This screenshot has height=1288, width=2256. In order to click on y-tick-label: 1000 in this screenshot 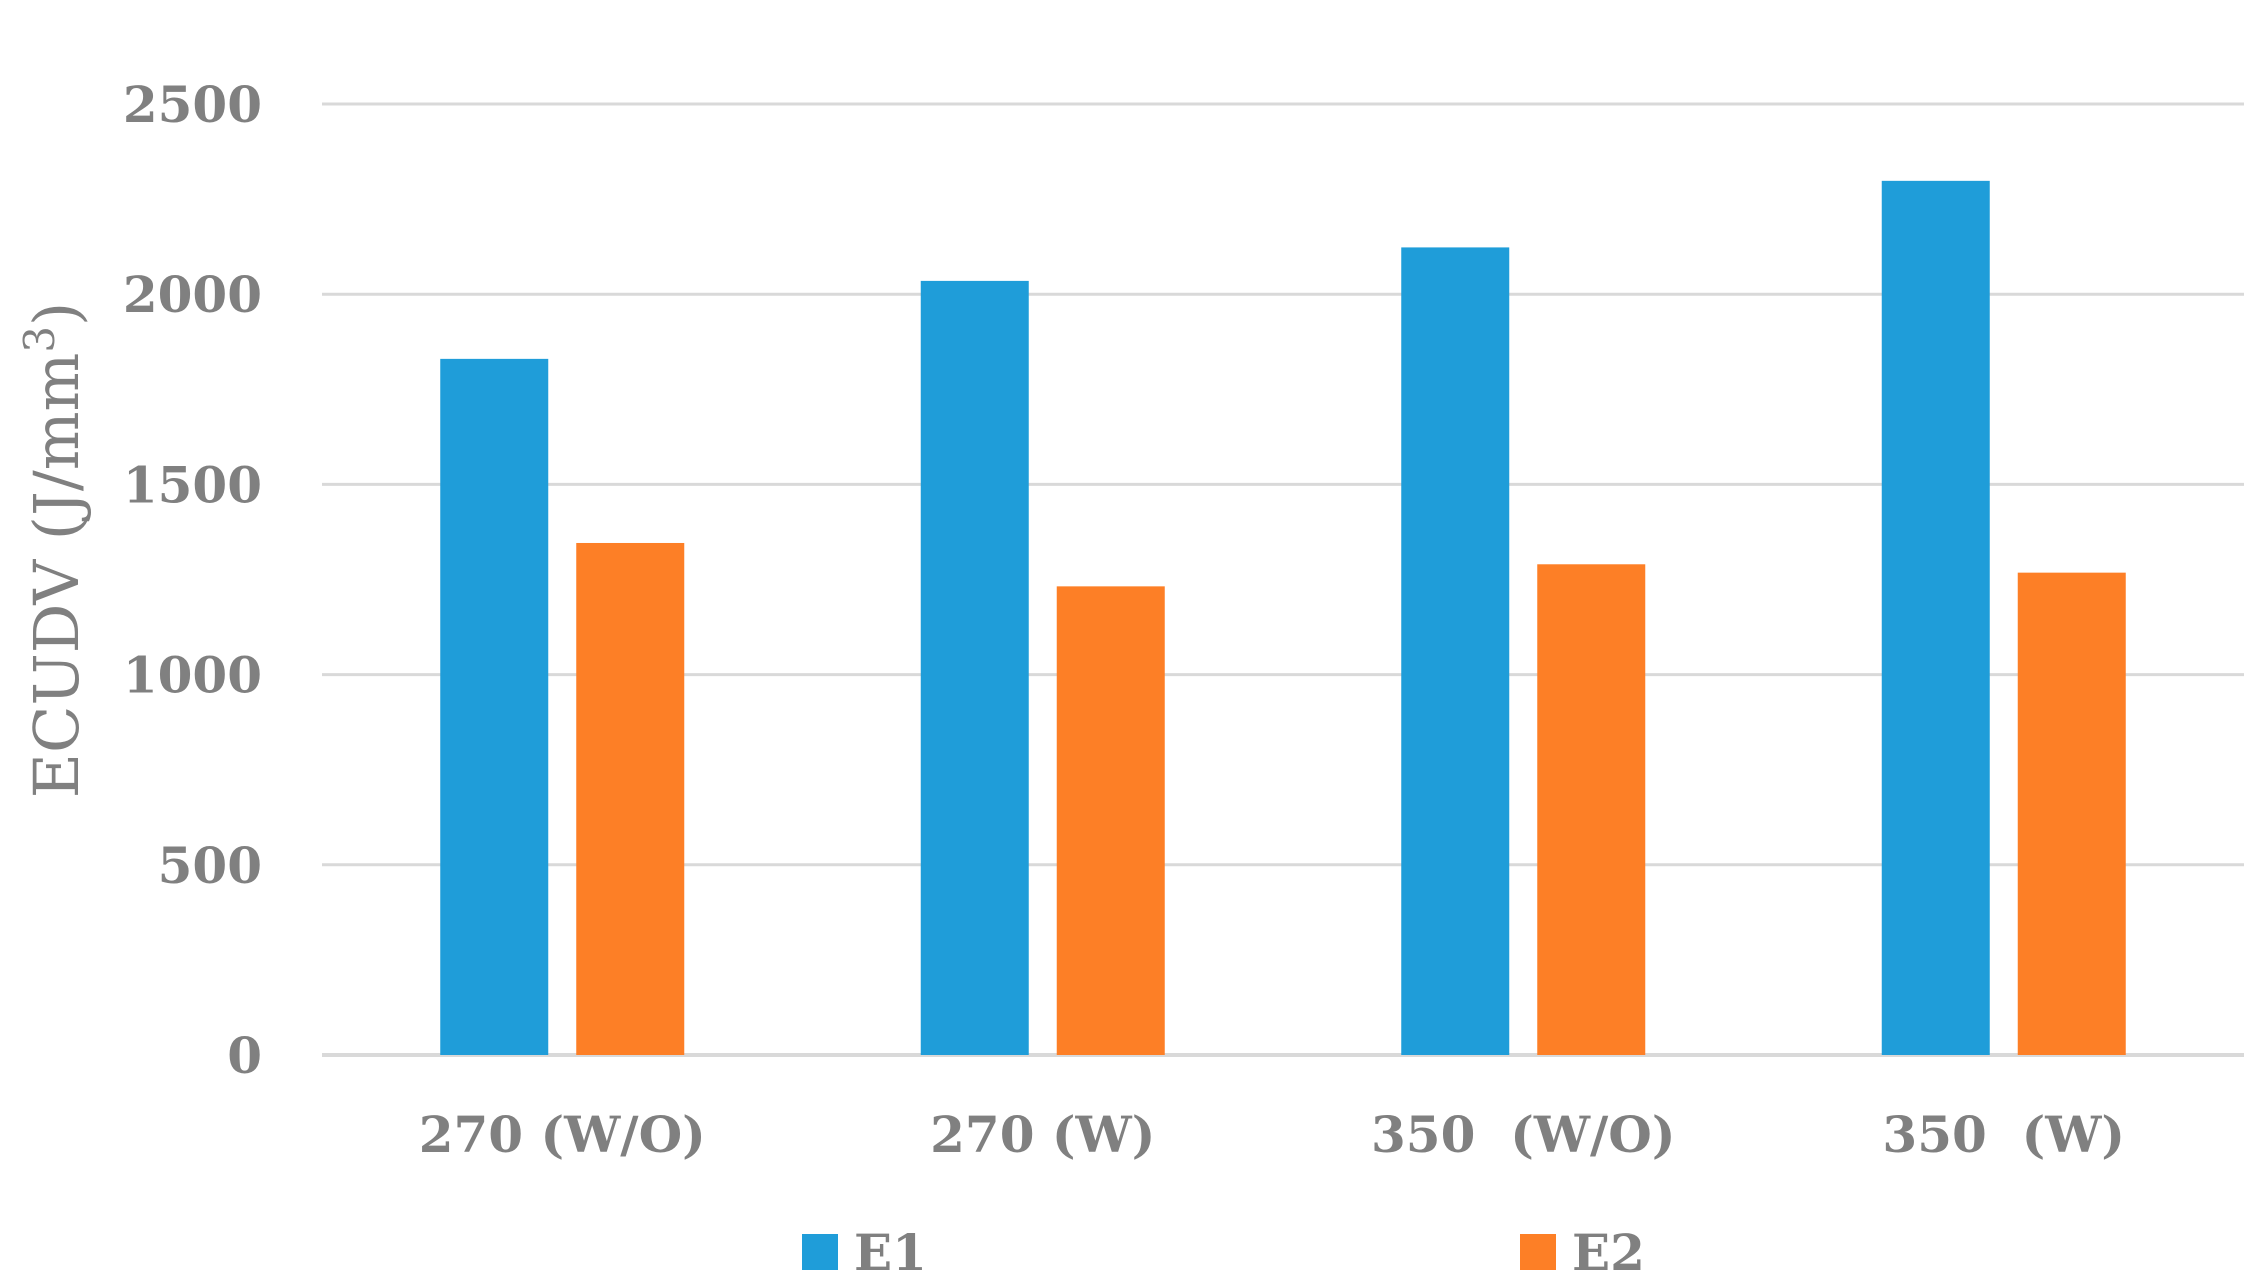, I will do `click(192, 675)`.